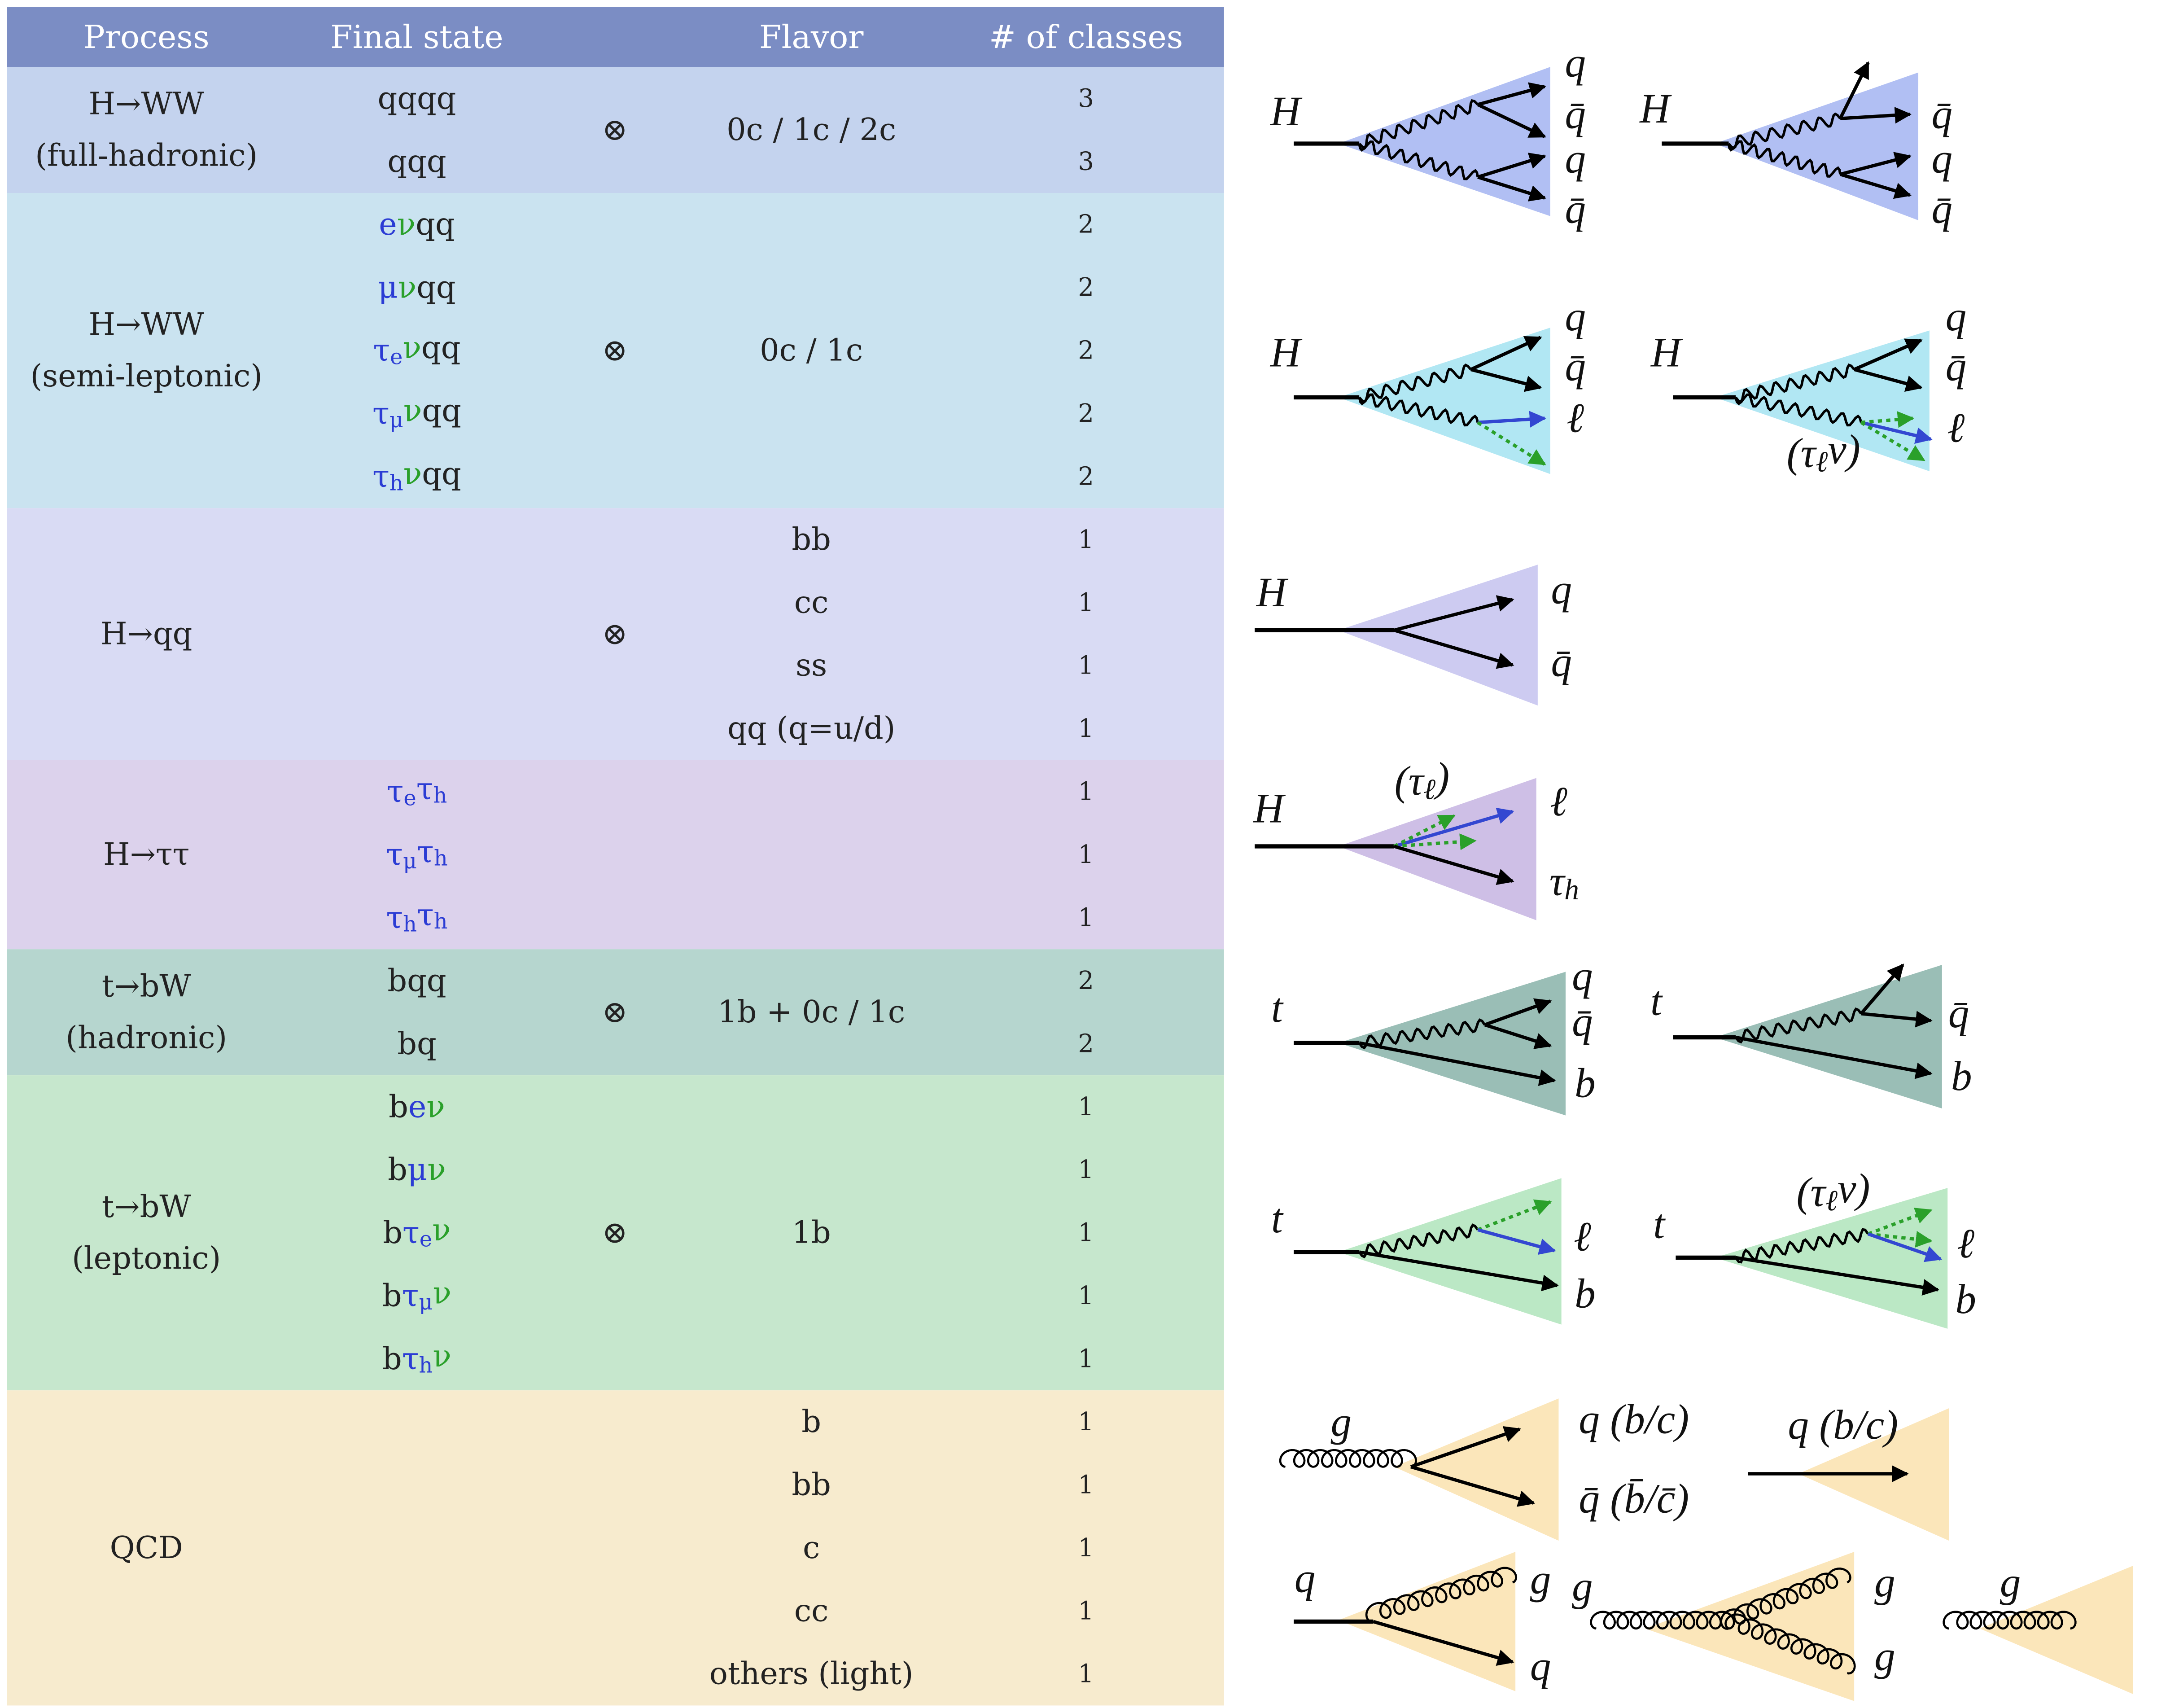 The image size is (2179, 1708). Describe the element at coordinates (811, 1484) in the screenshot. I see `flavor: bb` at that location.